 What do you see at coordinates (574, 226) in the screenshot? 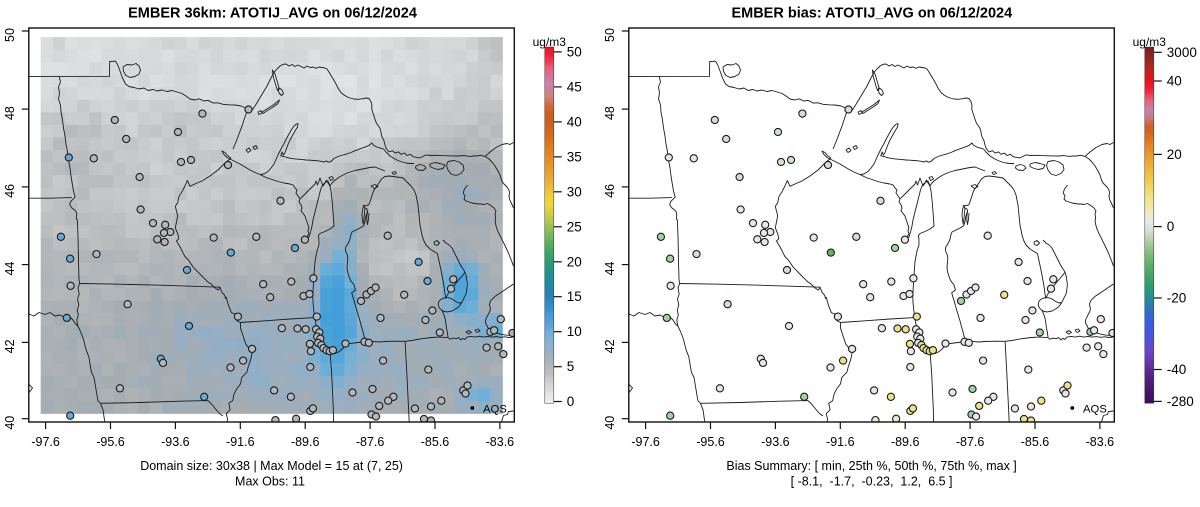
I see `svg-text: 25` at bounding box center [574, 226].